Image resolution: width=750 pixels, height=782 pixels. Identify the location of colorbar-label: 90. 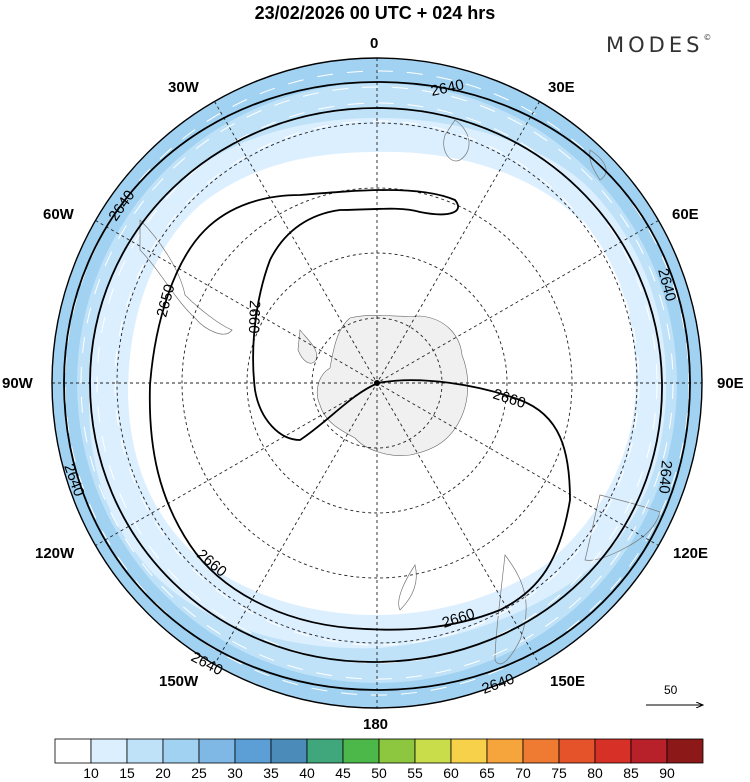
(667, 773).